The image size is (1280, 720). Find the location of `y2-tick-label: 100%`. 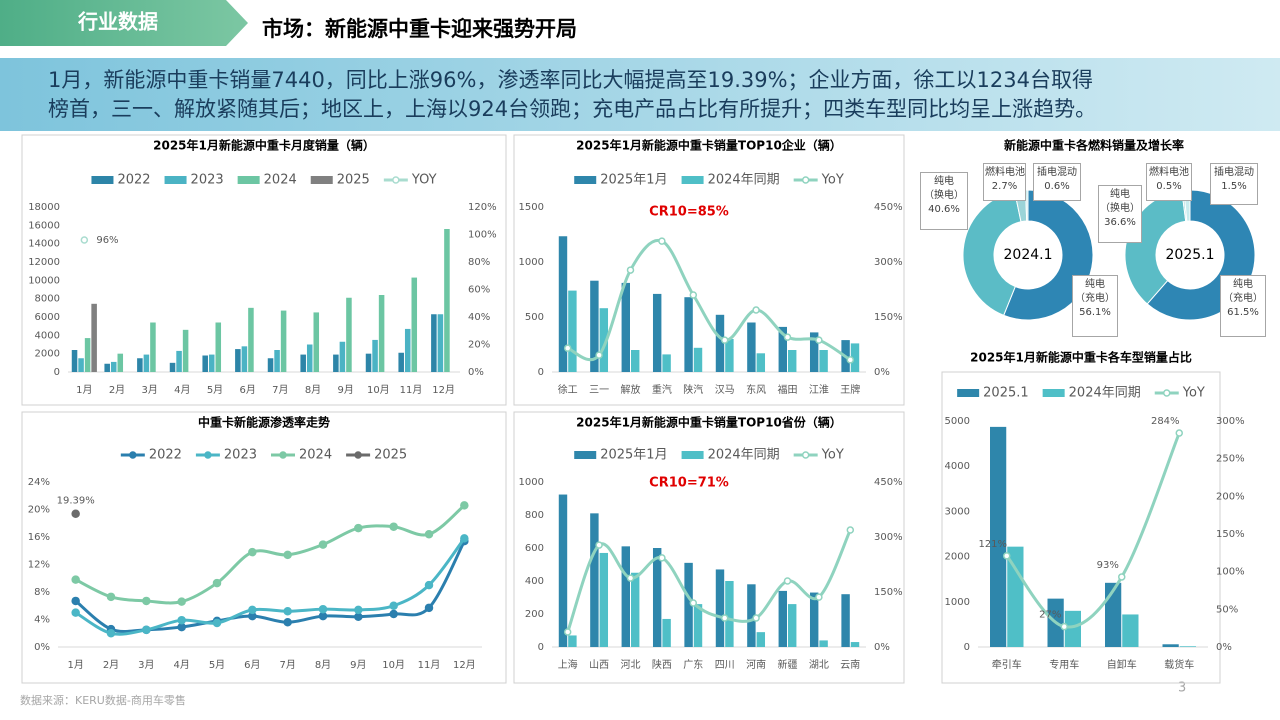

y2-tick-label: 100% is located at coordinates (482, 235).